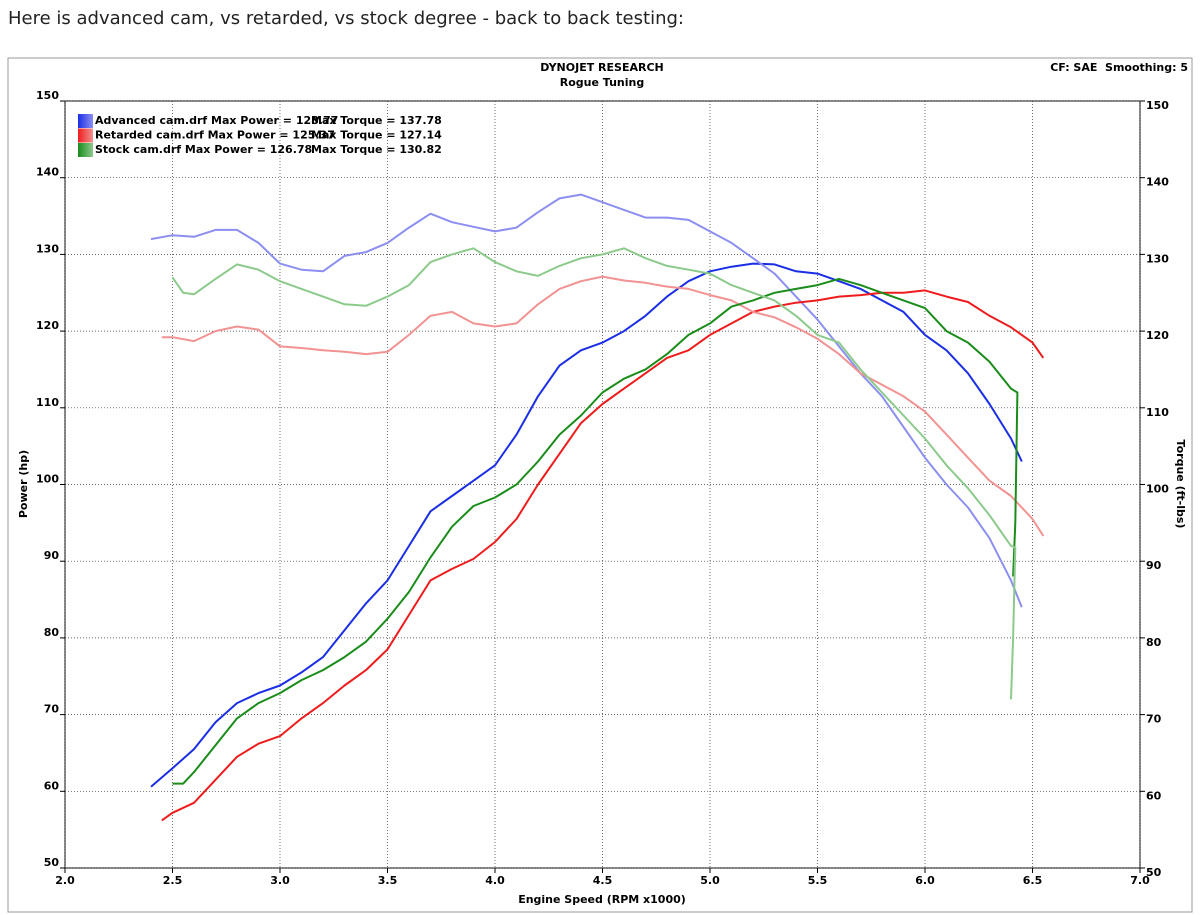  What do you see at coordinates (215, 135) in the screenshot?
I see `legend-label: Retarded cam.drf Max Power = 125.37` at bounding box center [215, 135].